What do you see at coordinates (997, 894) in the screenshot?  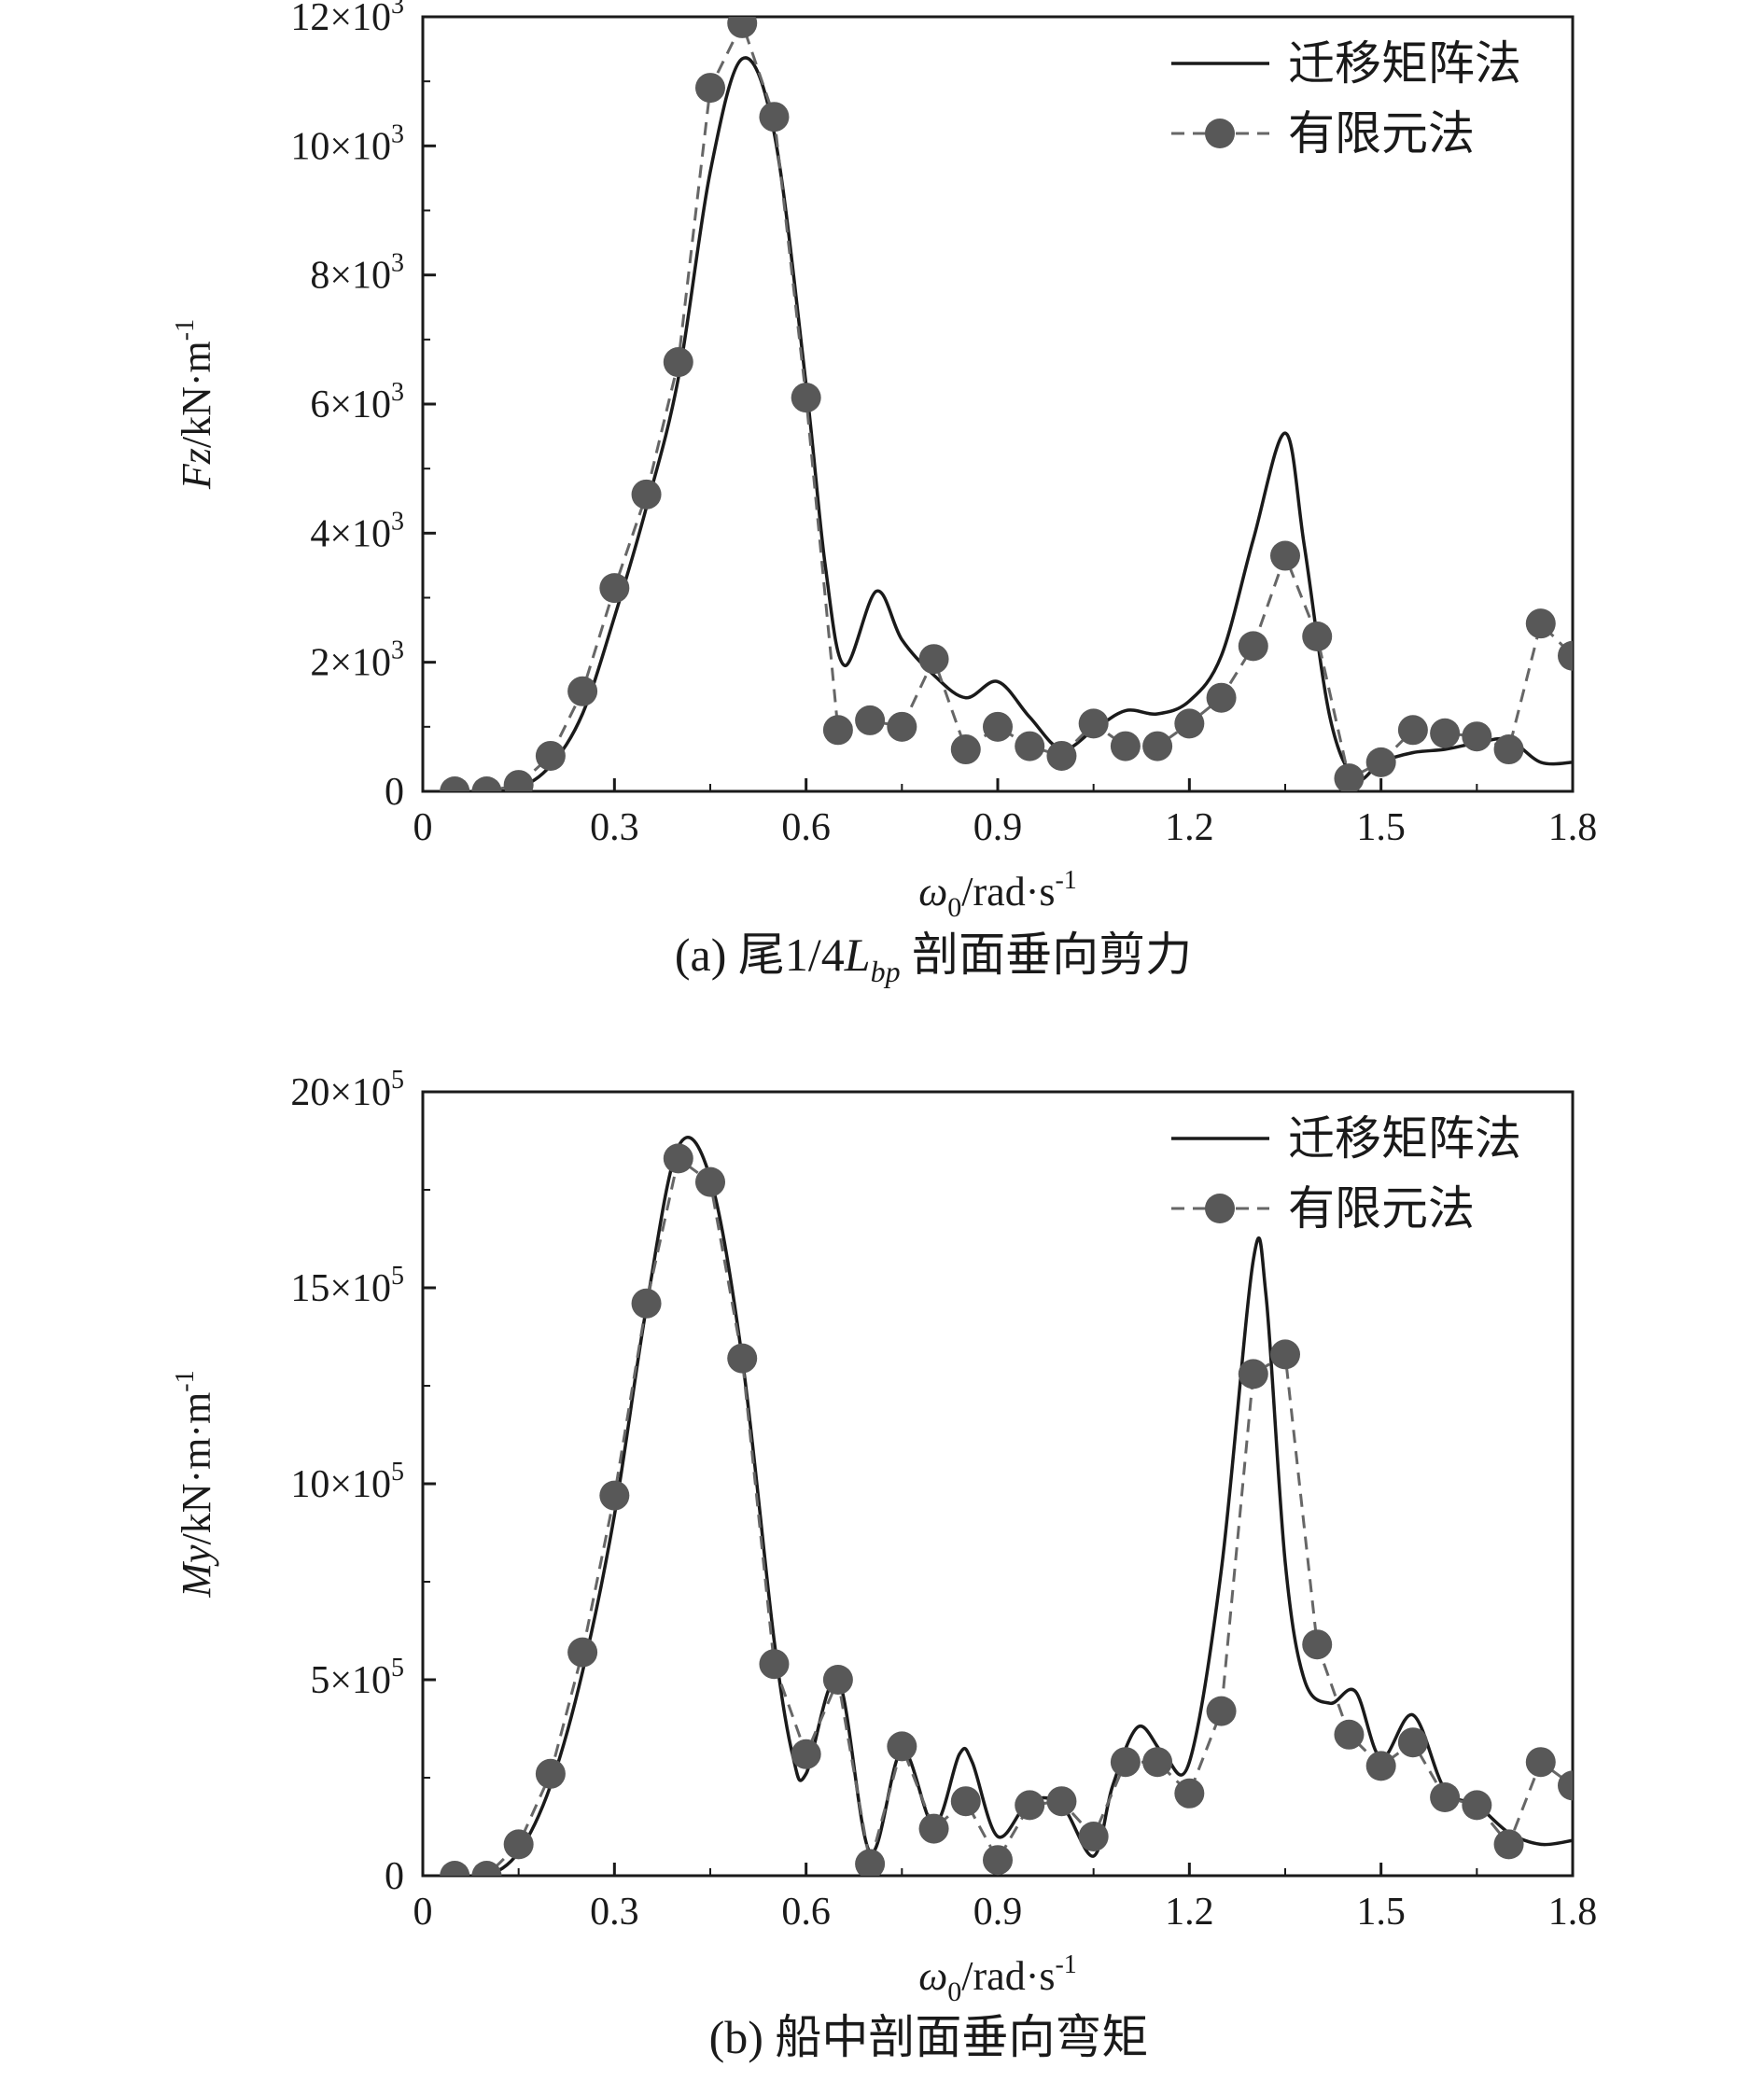 I see `panel-a-x-axis-title: ω0/rad·s-1` at bounding box center [997, 894].